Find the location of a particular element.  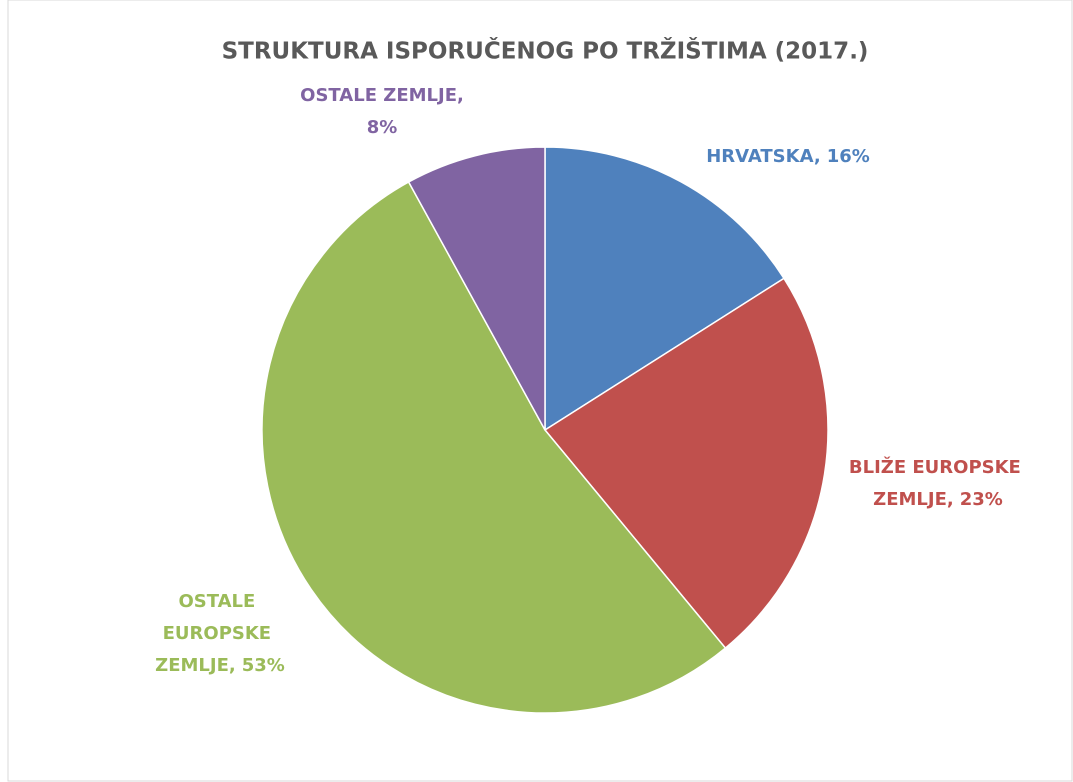

data-label: BLIŽE EUROPSKE ZEMLJE, is located at coordinates (938, 483).